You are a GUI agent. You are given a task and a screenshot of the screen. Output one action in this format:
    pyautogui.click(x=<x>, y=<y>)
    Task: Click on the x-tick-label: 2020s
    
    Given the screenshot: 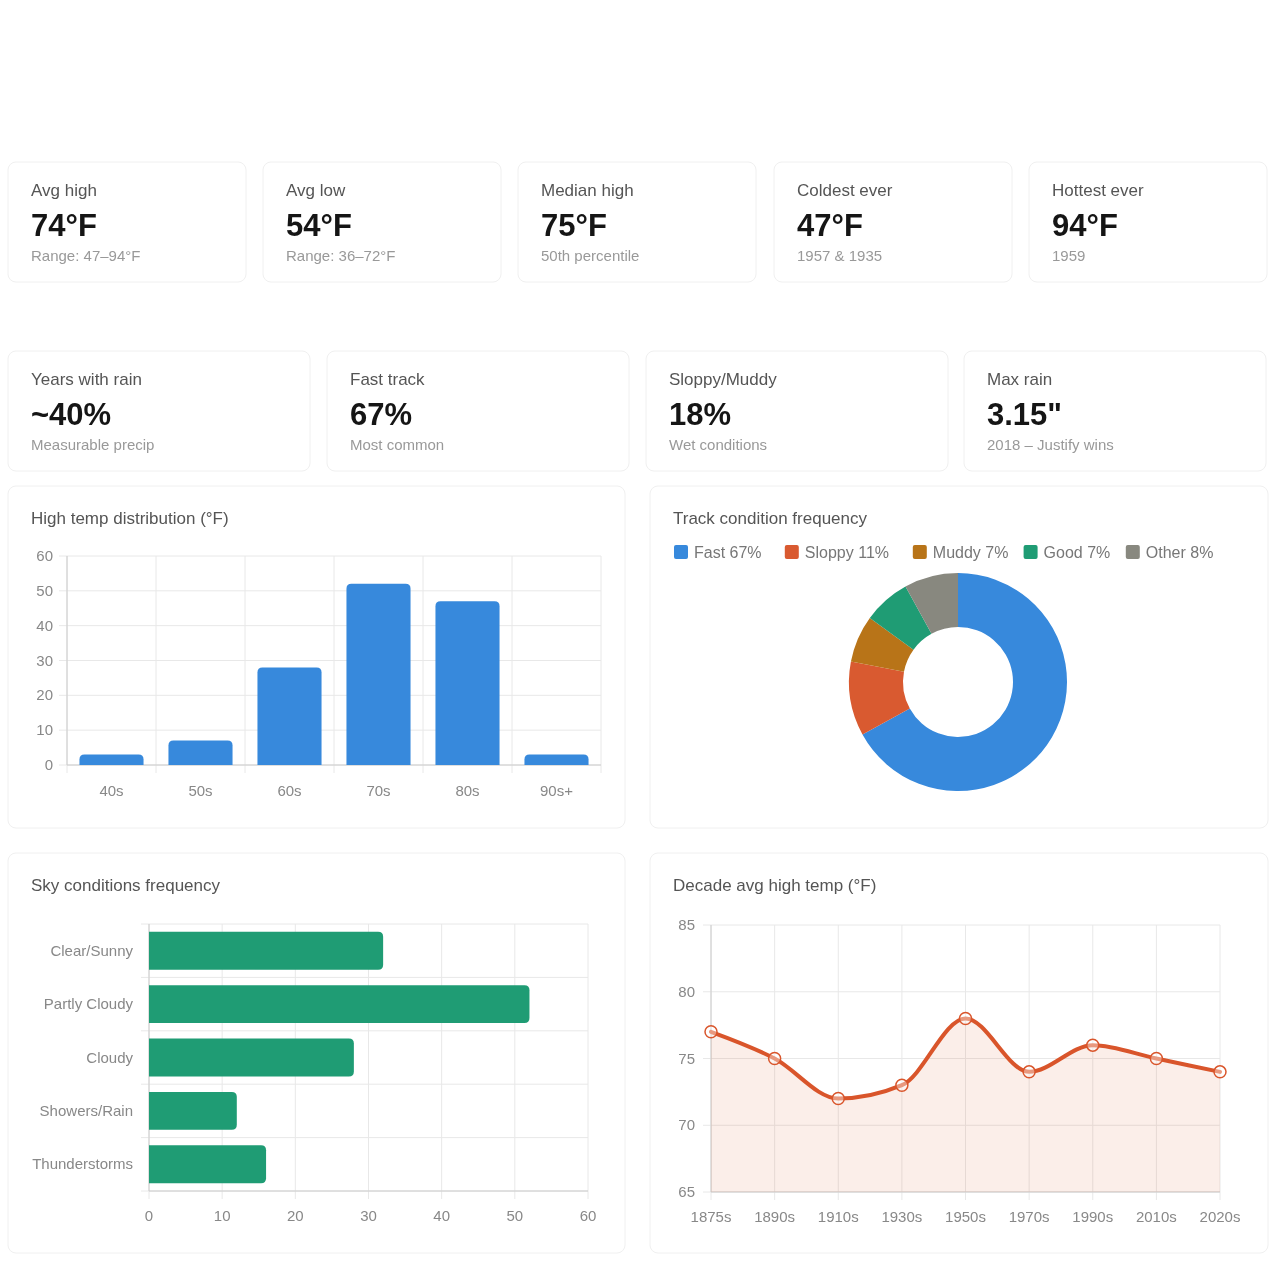 What is the action you would take?
    pyautogui.click(x=1220, y=1216)
    